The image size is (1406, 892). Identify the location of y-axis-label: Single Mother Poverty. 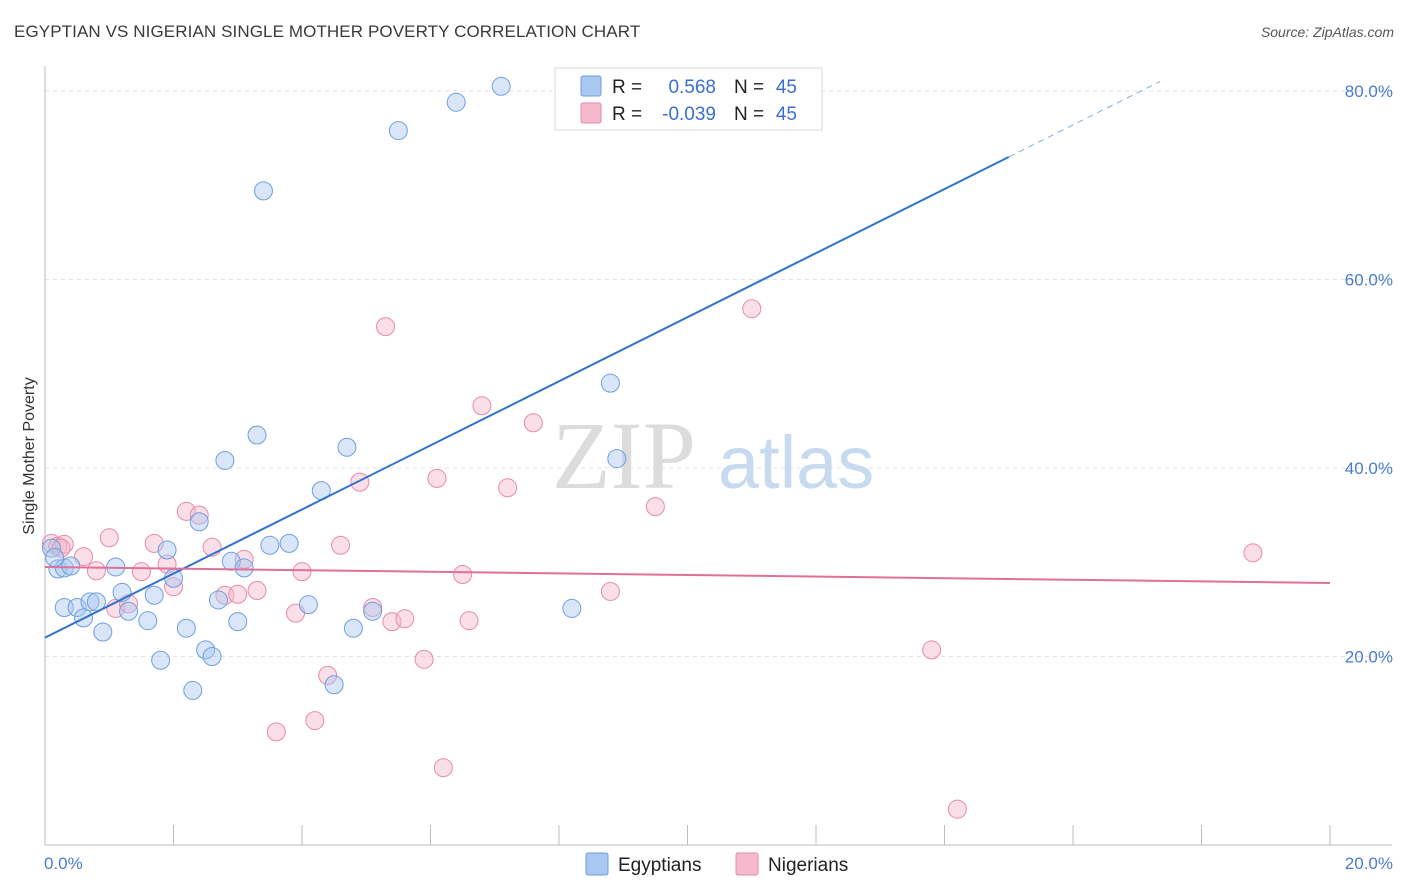
(29, 455).